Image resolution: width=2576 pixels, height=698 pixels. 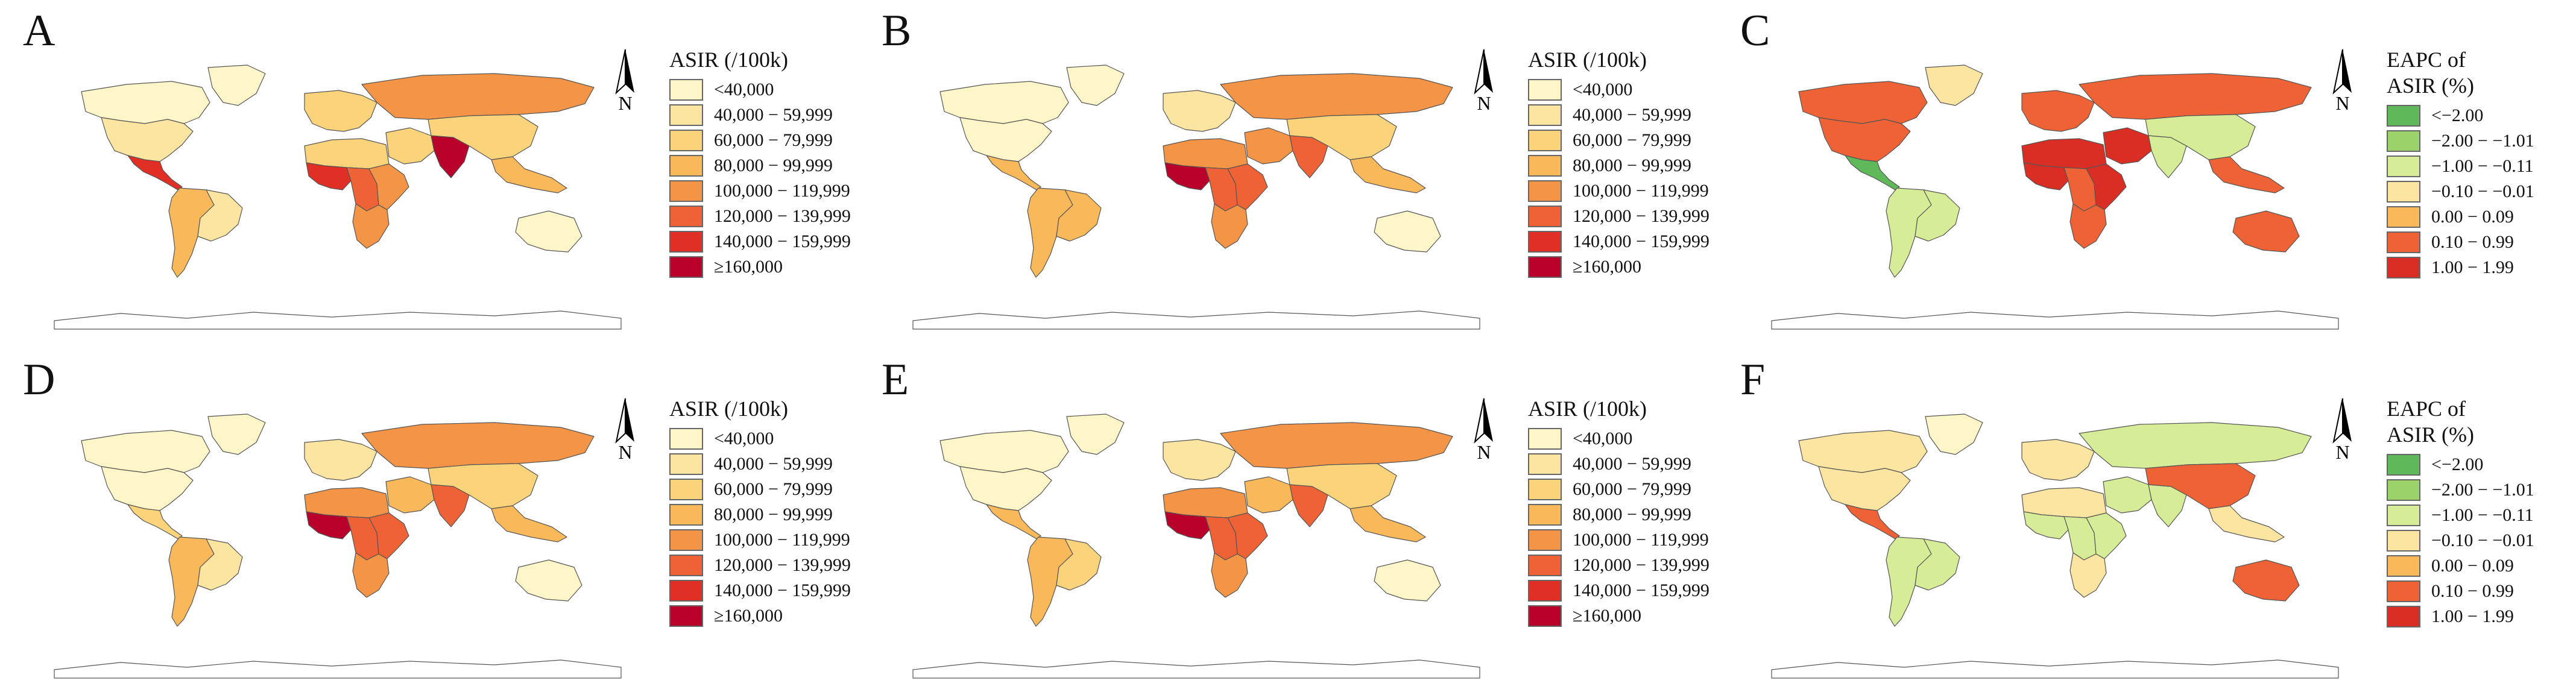 What do you see at coordinates (371, 575) in the screenshot?
I see `region-southern-africa` at bounding box center [371, 575].